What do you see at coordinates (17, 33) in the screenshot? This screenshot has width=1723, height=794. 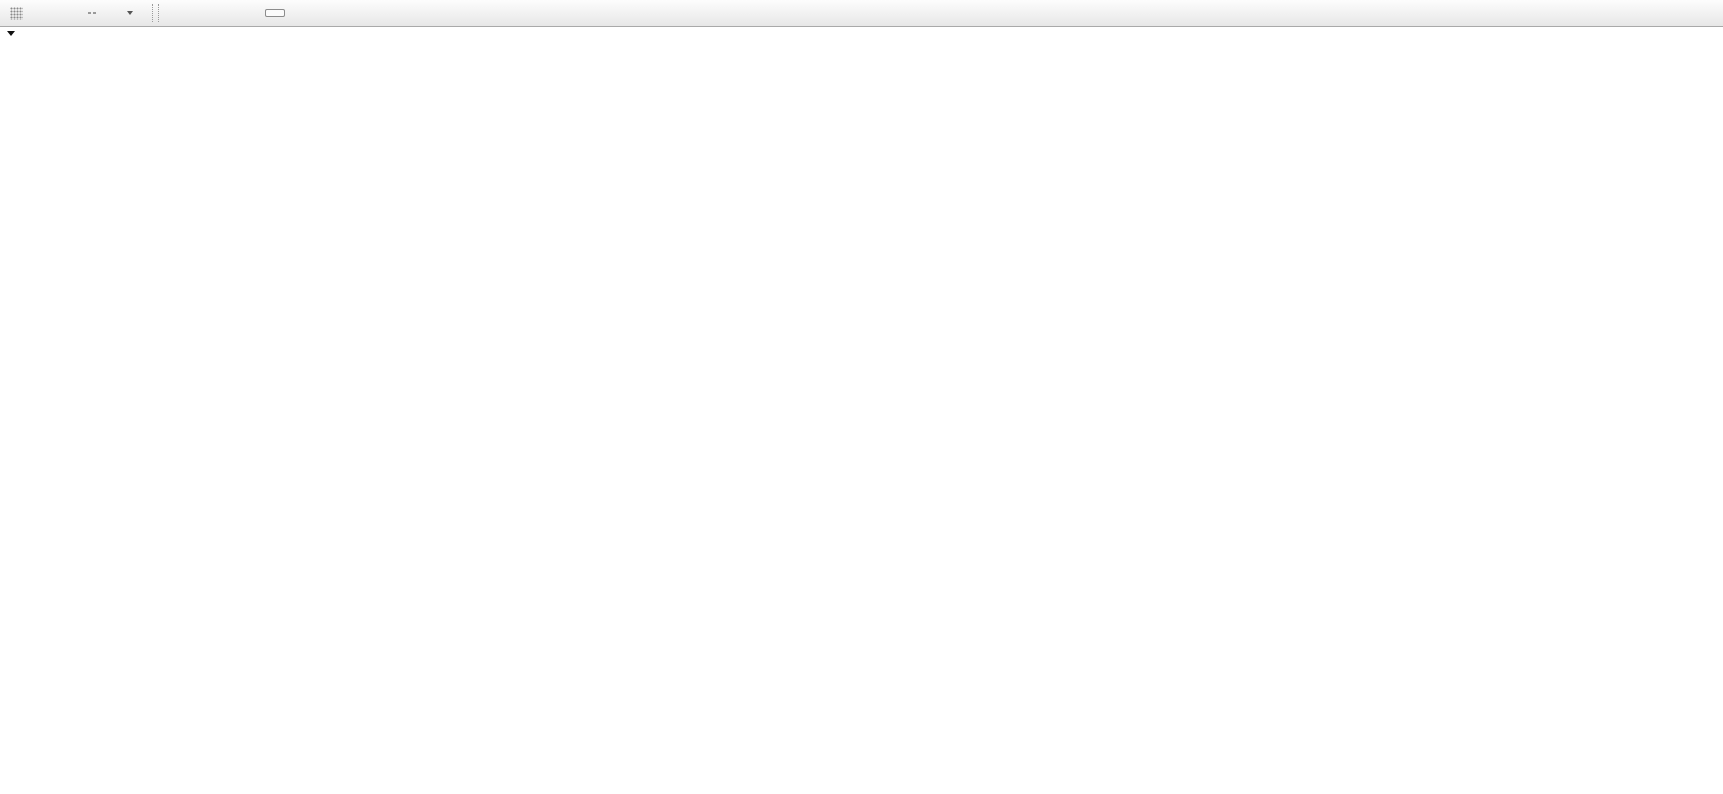 I see `chart-title` at bounding box center [17, 33].